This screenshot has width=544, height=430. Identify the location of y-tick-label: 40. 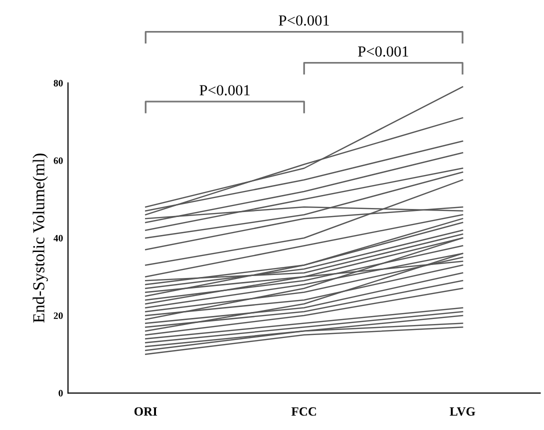
(58, 238).